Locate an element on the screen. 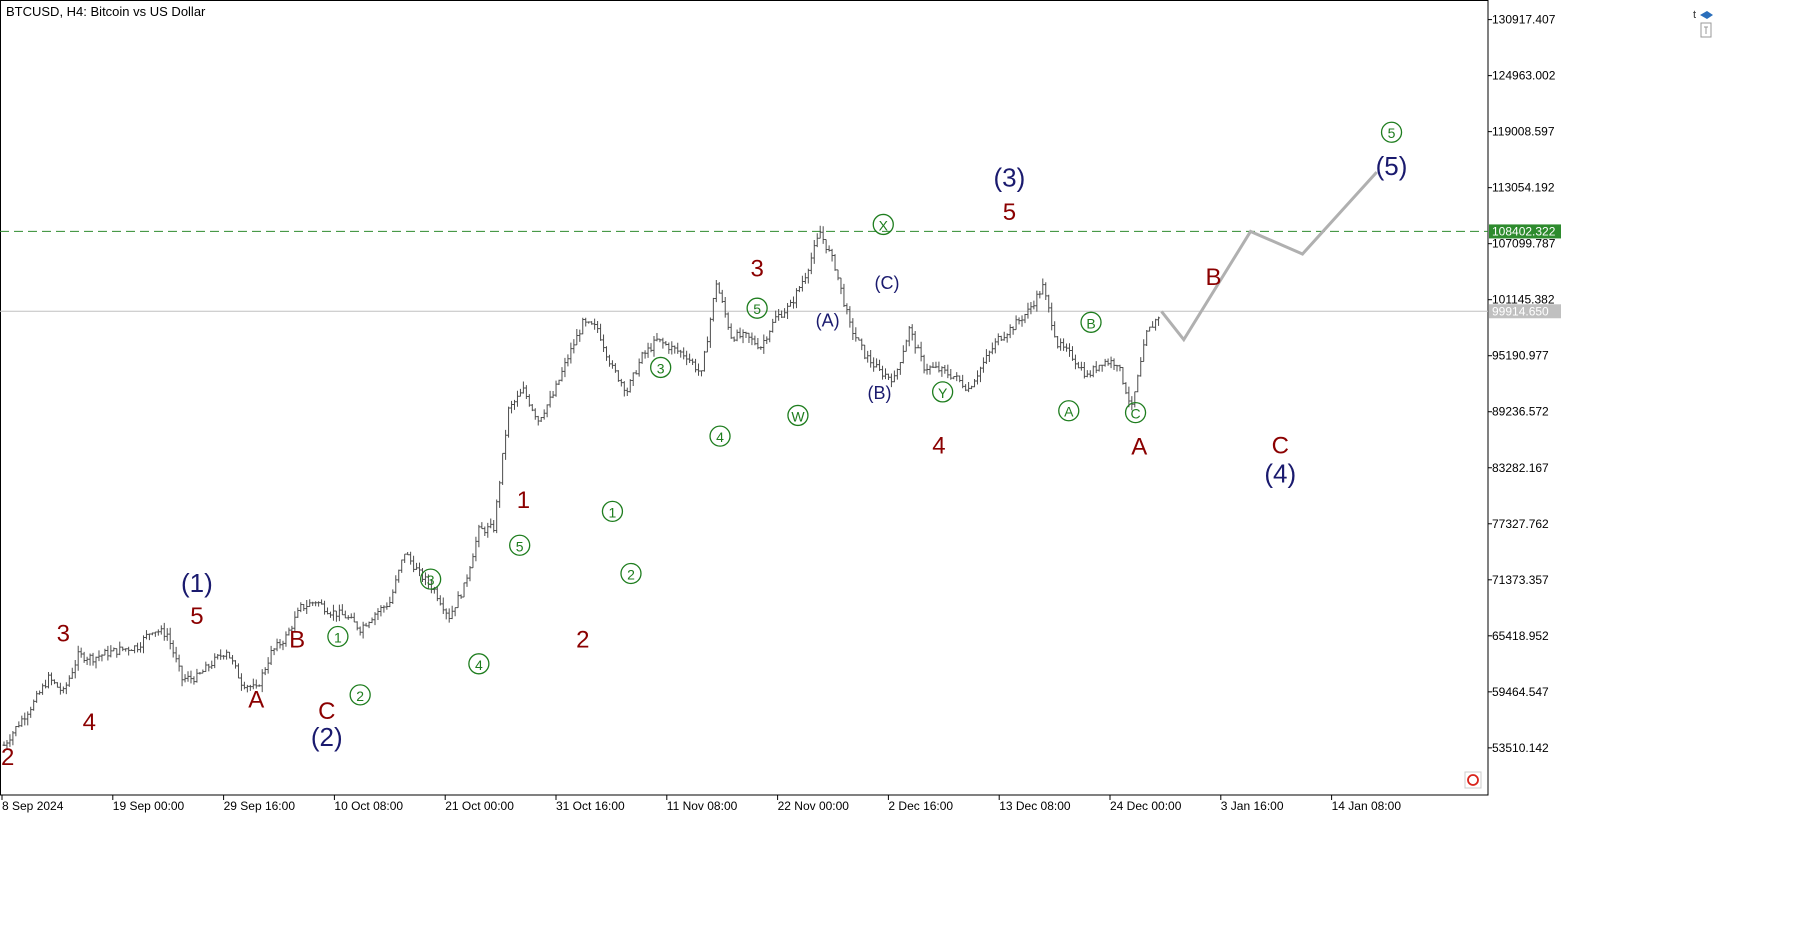 The width and height of the screenshot is (1818, 948). y-tick-label: 101145.382 is located at coordinates (1523, 300).